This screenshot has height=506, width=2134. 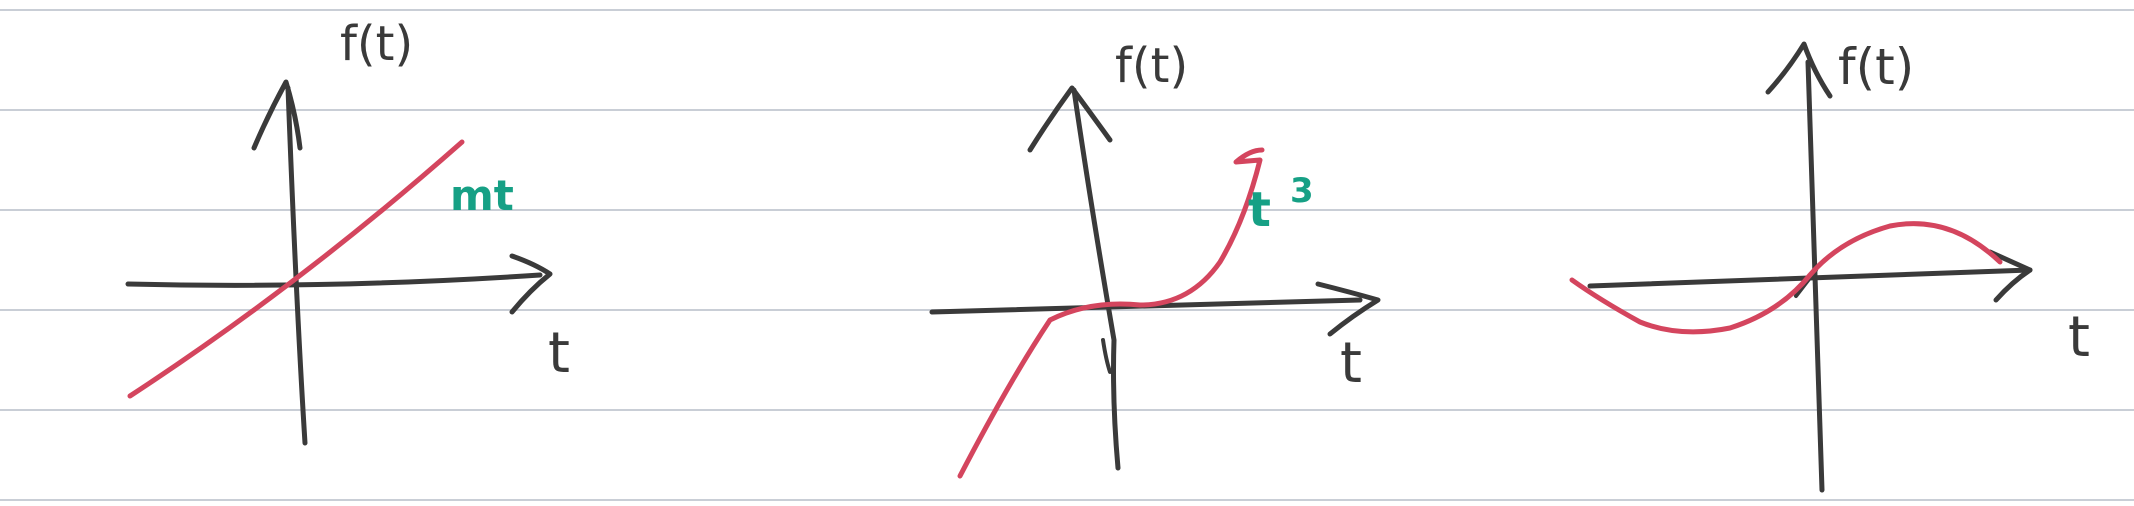 What do you see at coordinates (334, 280) in the screenshot?
I see `x-axis` at bounding box center [334, 280].